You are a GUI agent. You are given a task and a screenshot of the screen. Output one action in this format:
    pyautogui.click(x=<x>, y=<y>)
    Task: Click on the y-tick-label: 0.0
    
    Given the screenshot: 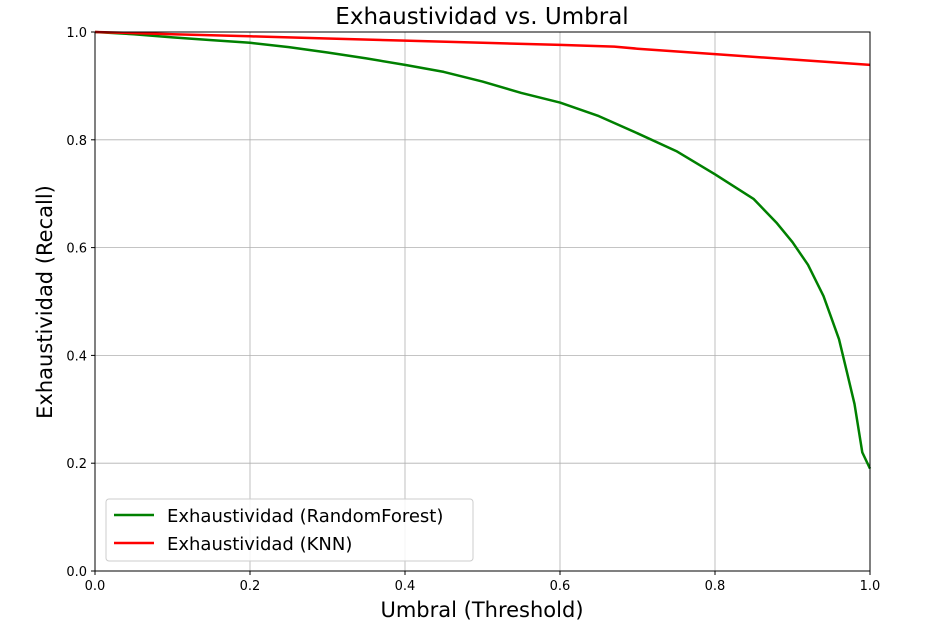 What is the action you would take?
    pyautogui.click(x=76, y=572)
    